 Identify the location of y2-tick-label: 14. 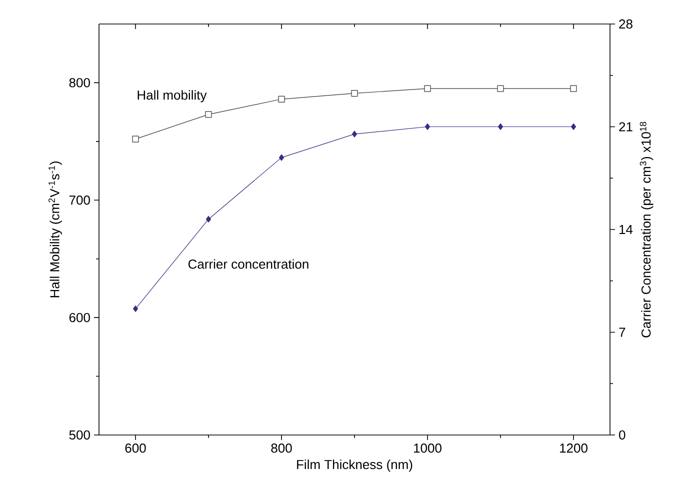
(626, 229).